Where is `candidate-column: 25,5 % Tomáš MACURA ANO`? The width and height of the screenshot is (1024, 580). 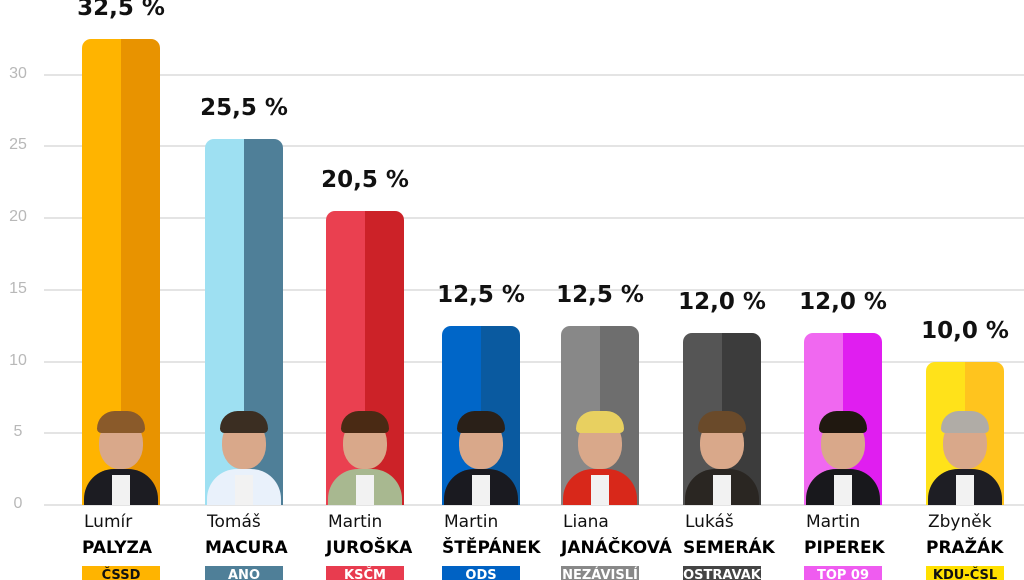 candidate-column: 25,5 % Tomáš MACURA ANO is located at coordinates (244, 290).